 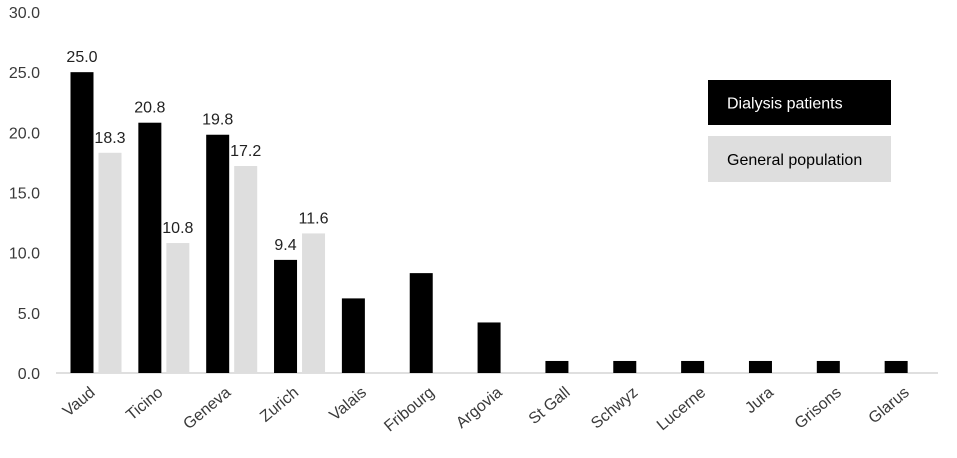 I want to click on bar-dialysis-geneva, so click(x=218, y=253).